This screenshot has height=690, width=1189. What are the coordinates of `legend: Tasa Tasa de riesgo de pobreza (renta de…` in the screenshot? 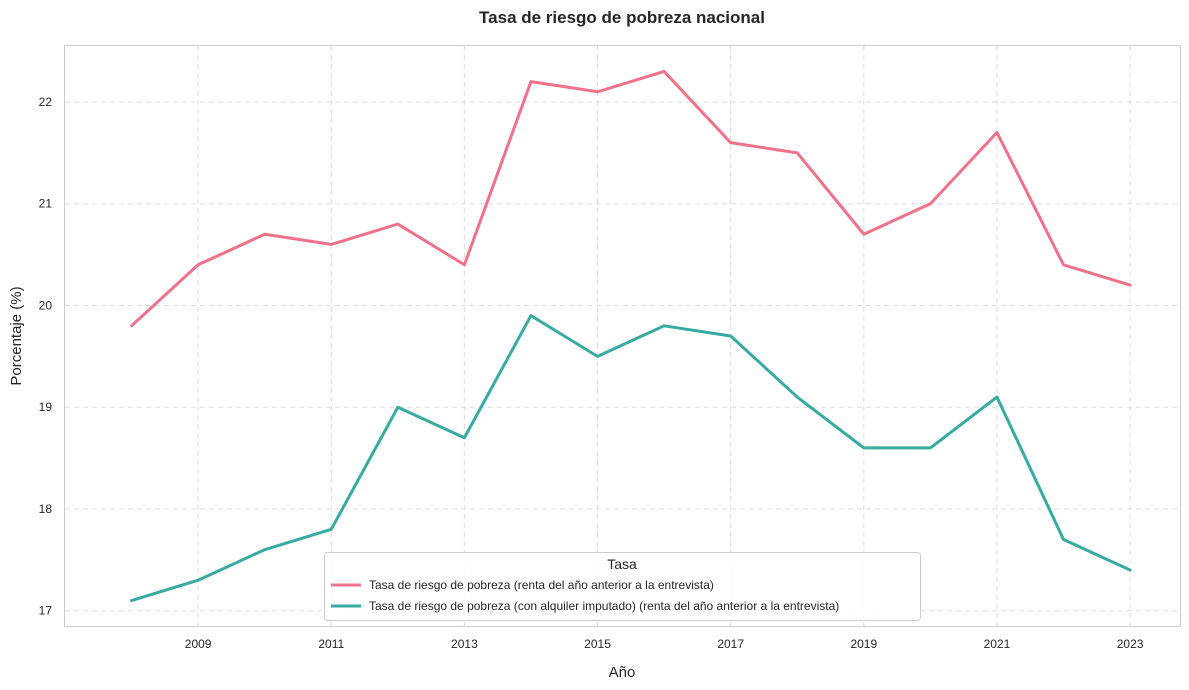 It's located at (622, 586).